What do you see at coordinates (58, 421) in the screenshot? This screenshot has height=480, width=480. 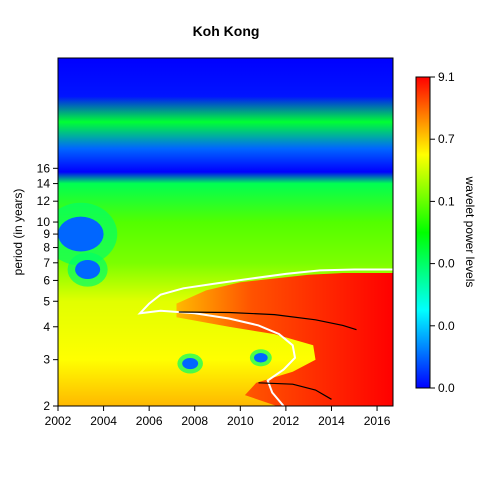 I see `x-tick-label: 2002` at bounding box center [58, 421].